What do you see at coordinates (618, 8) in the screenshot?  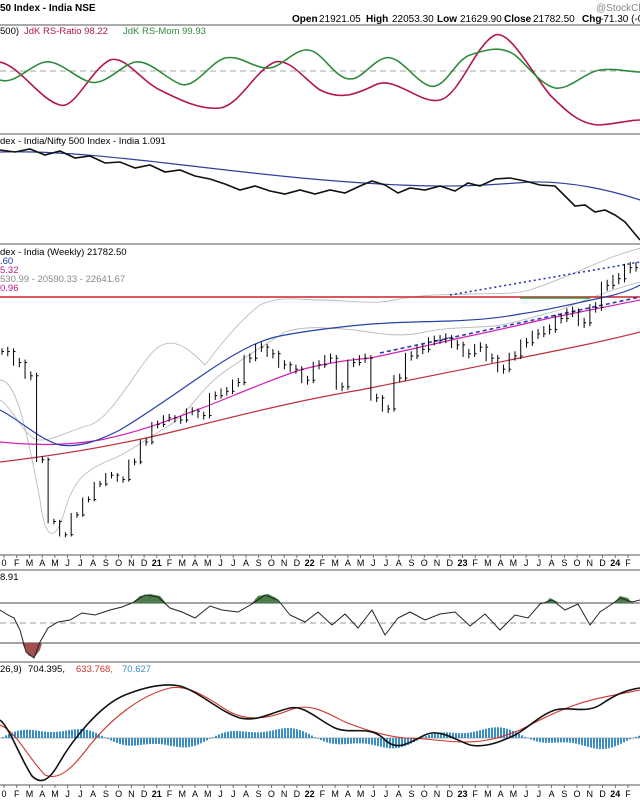 I see `stockcharts-watermark: @StockCh` at bounding box center [618, 8].